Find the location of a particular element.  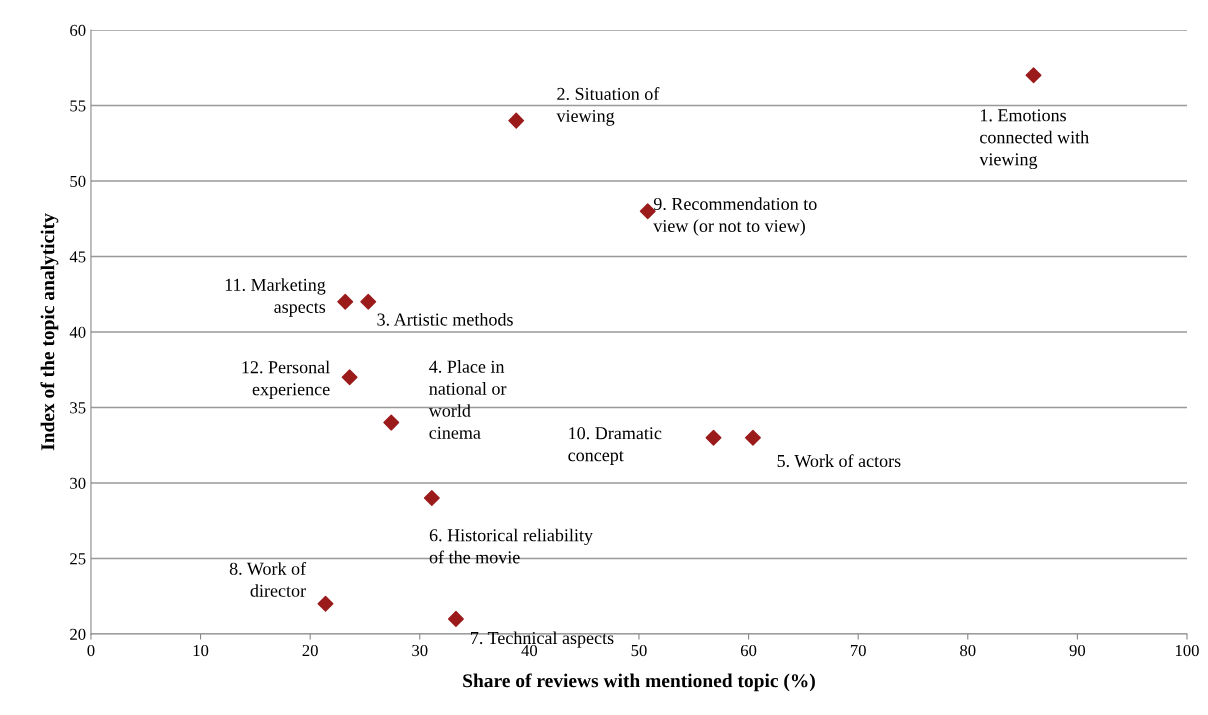

y-tick-label: 60 is located at coordinates (78, 30).